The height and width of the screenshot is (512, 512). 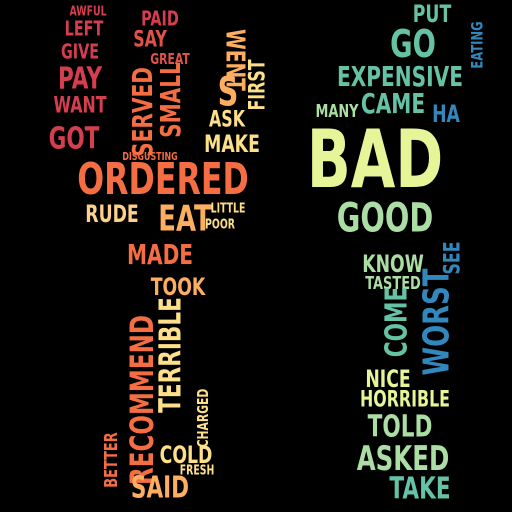 What do you see at coordinates (163, 180) in the screenshot?
I see `word: ORDERED` at bounding box center [163, 180].